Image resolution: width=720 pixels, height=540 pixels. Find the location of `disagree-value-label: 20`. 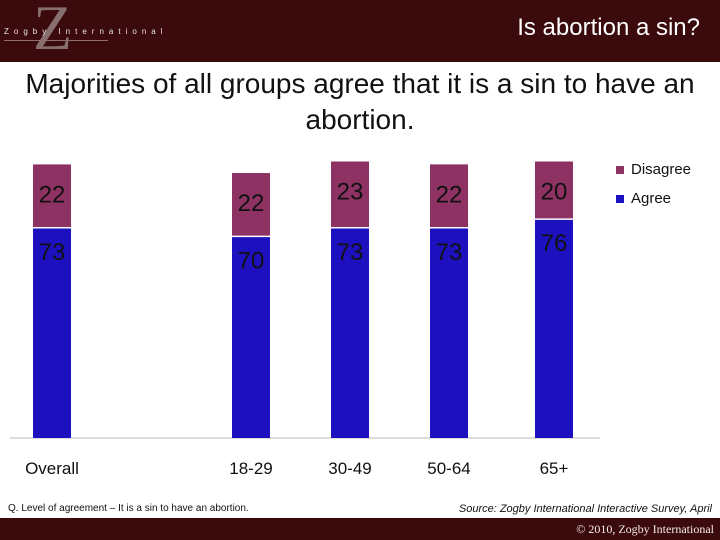

disagree-value-label: 20 is located at coordinates (554, 192).